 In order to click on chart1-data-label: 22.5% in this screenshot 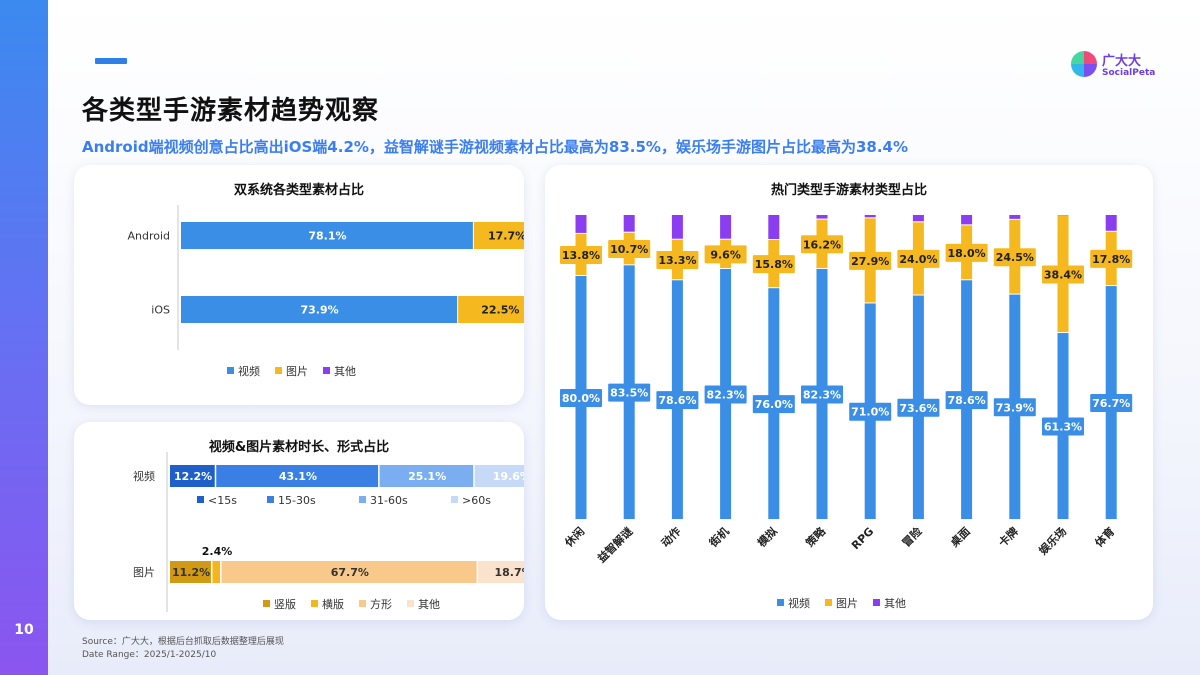, I will do `click(500, 310)`.